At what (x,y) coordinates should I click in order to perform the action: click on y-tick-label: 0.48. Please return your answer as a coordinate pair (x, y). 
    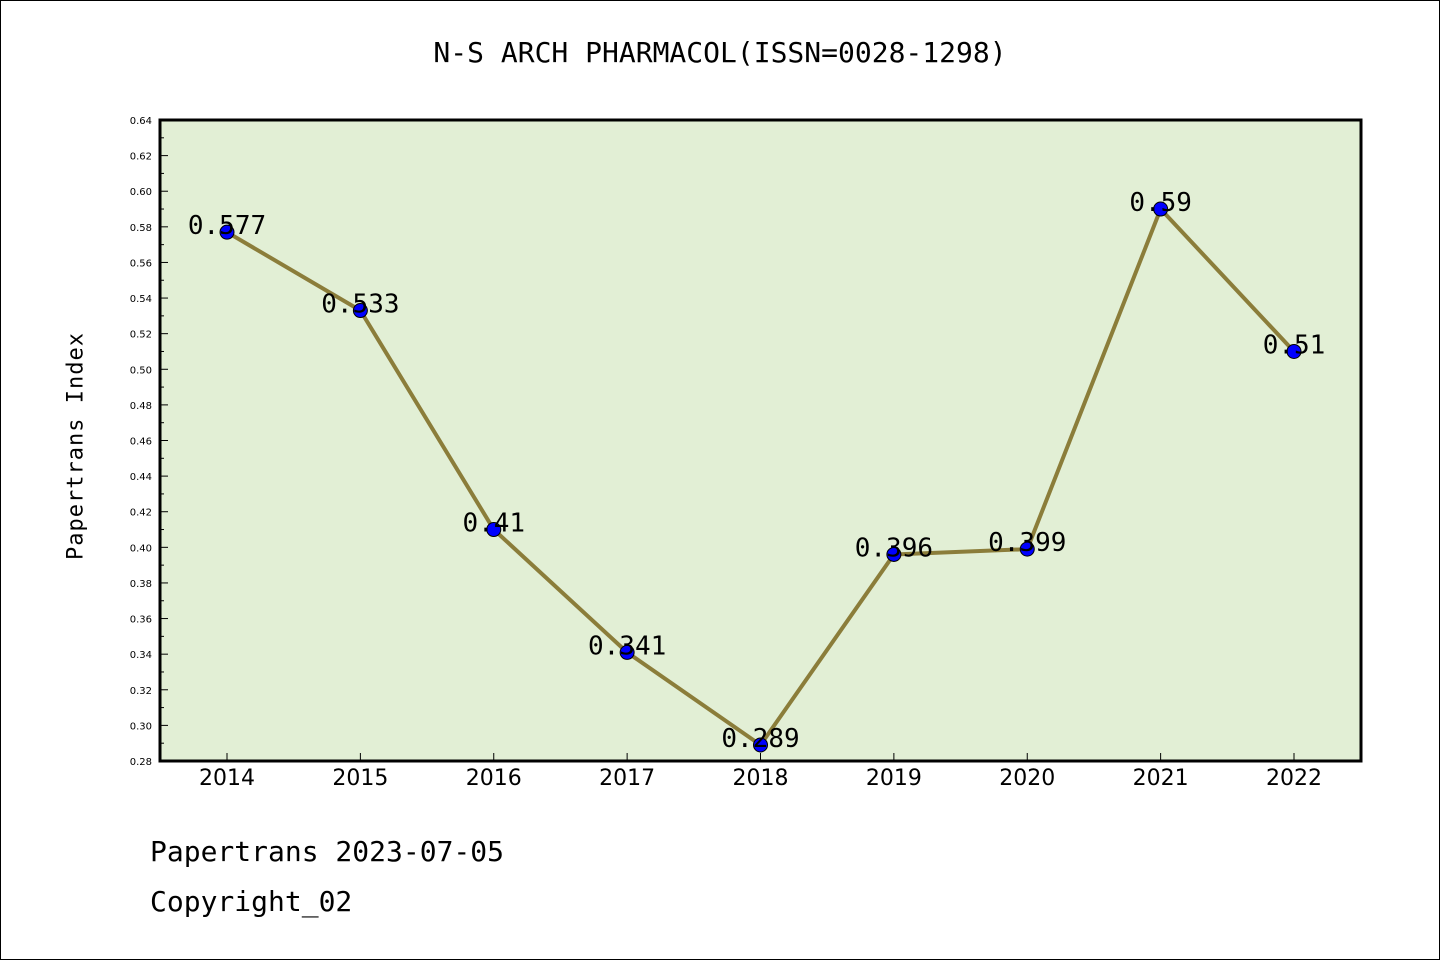
    Looking at the image, I should click on (141, 406).